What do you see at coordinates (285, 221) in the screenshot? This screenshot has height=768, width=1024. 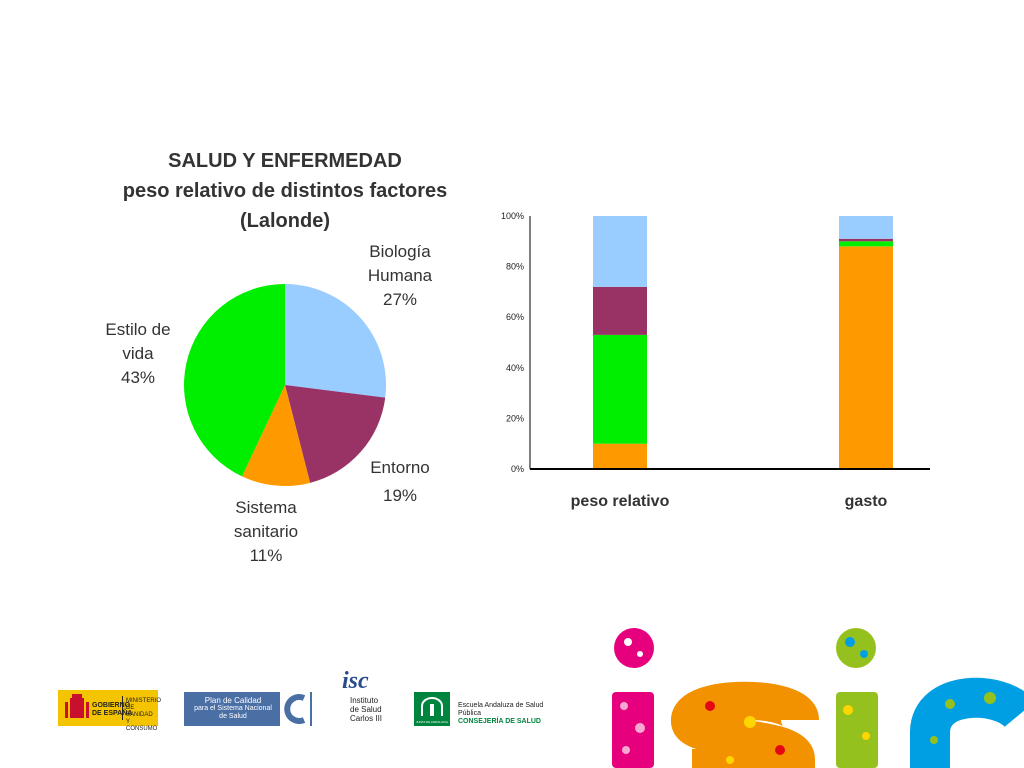 I see `pie-title-line-3: (Lalonde)` at bounding box center [285, 221].